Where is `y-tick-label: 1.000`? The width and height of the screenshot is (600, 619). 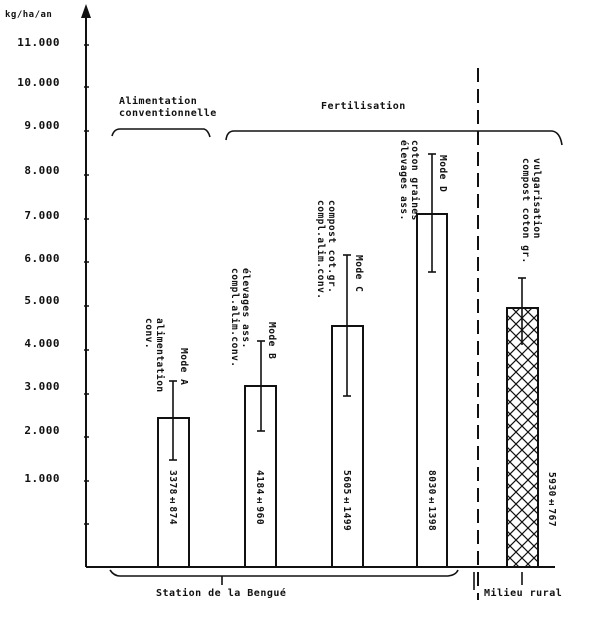 y-tick-label: 1.000 is located at coordinates (42, 478).